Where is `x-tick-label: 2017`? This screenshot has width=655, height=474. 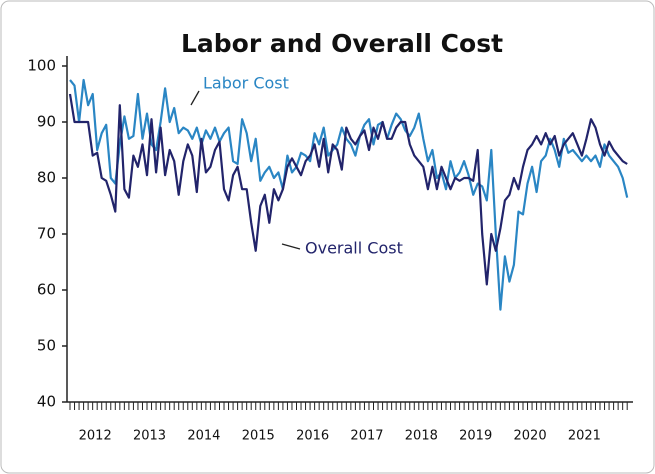 x-tick-label: 2017 is located at coordinates (366, 436).